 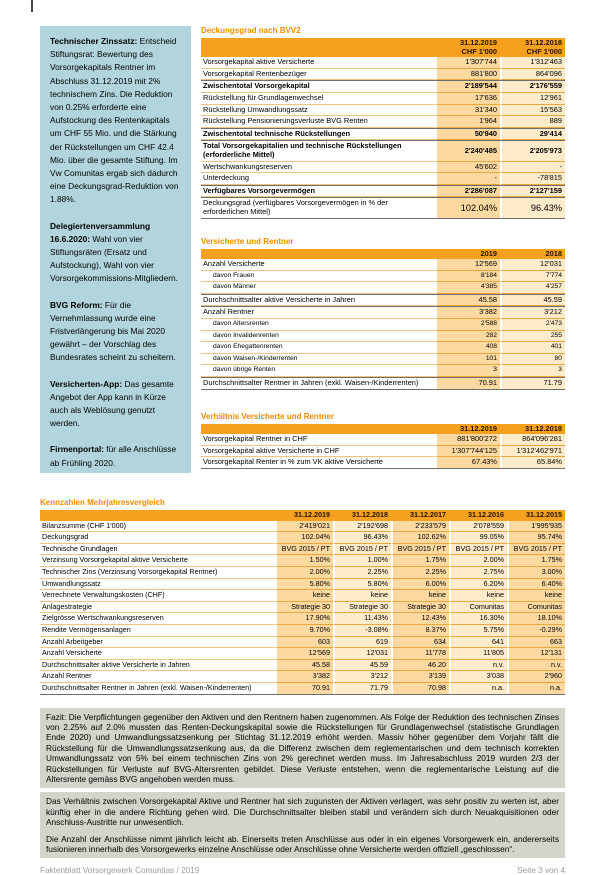 I want to click on cell-value: 2'127'159, so click(x=532, y=191).